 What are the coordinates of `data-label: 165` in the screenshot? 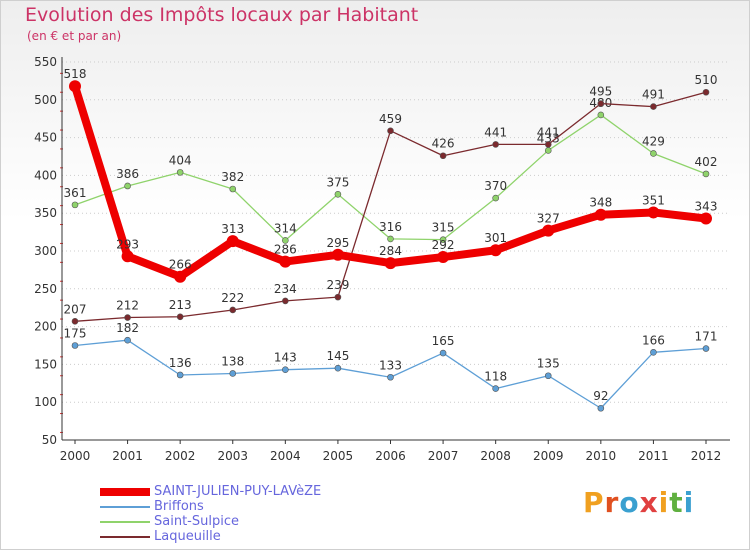 It's located at (443, 341).